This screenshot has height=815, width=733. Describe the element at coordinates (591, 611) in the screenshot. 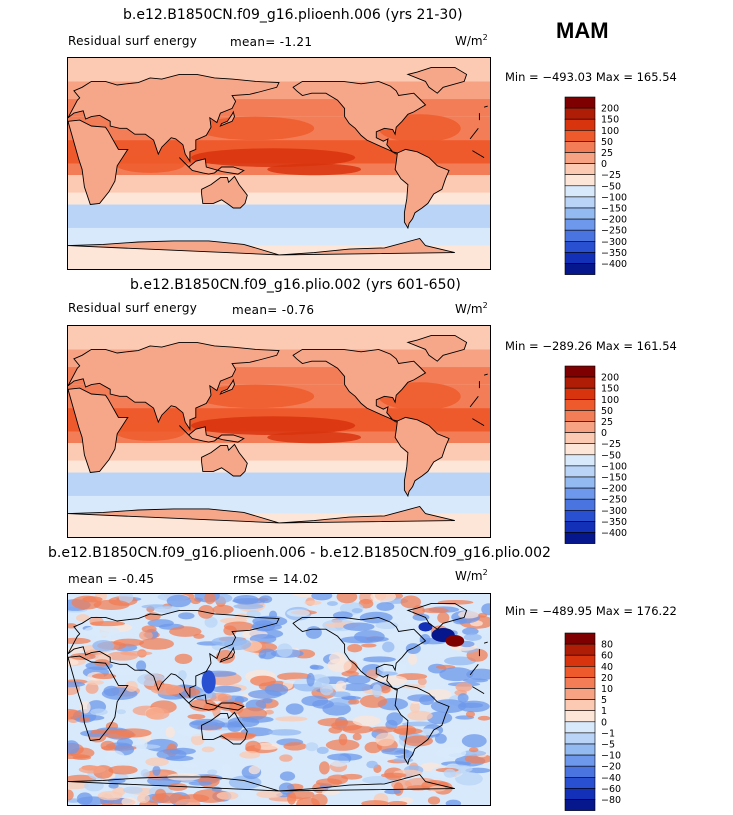

I see `panel3-minmax: Min = −489.95 Max = 176.22` at that location.